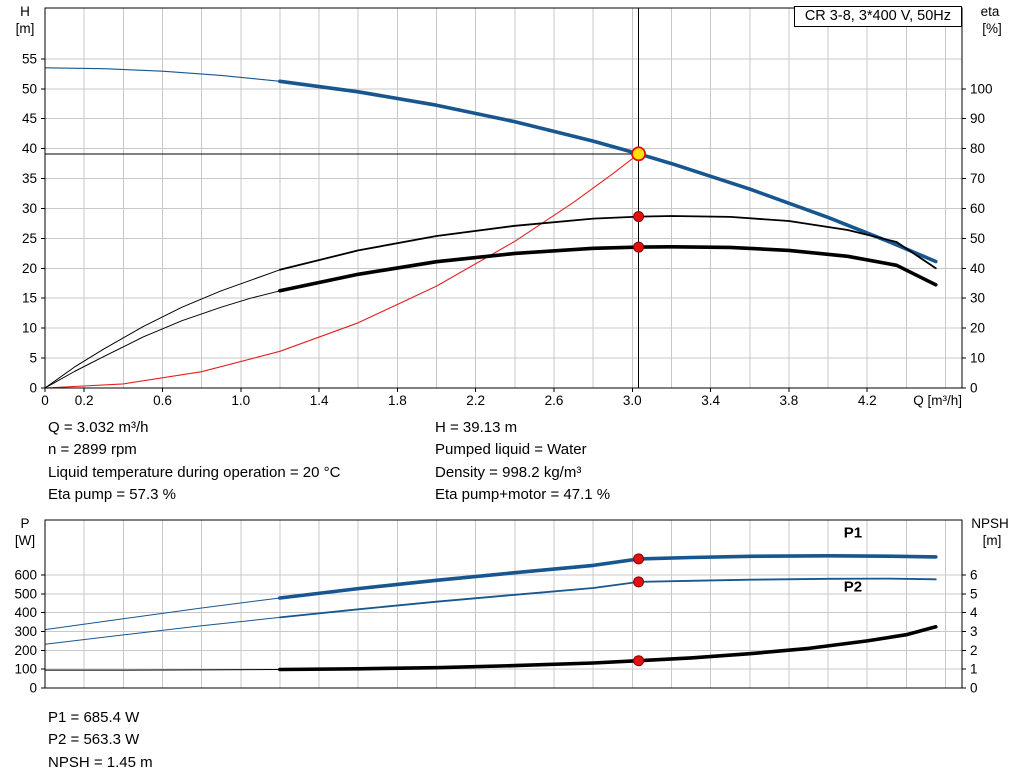  What do you see at coordinates (24, 523) in the screenshot?
I see `y-left-axis-label: P` at bounding box center [24, 523].